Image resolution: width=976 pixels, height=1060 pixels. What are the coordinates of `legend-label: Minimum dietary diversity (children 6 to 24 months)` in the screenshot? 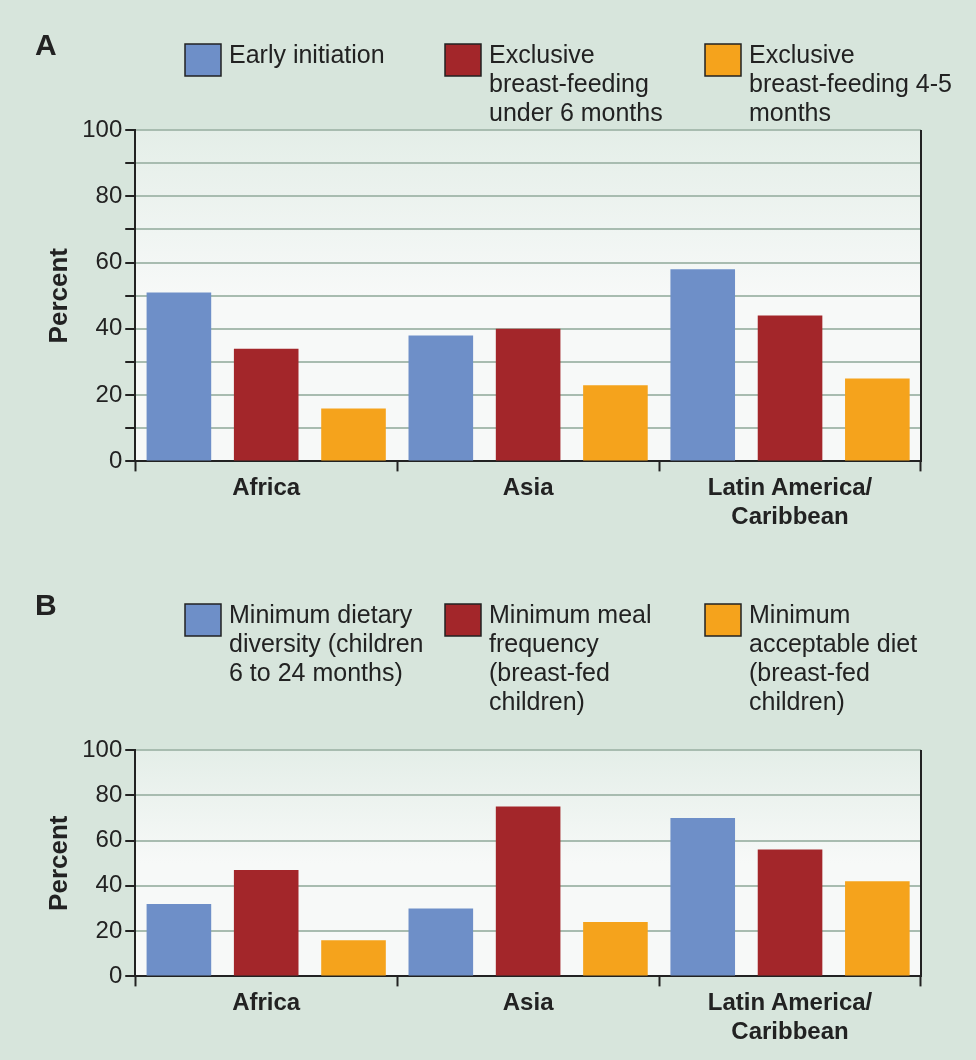 It's located at (326, 643).